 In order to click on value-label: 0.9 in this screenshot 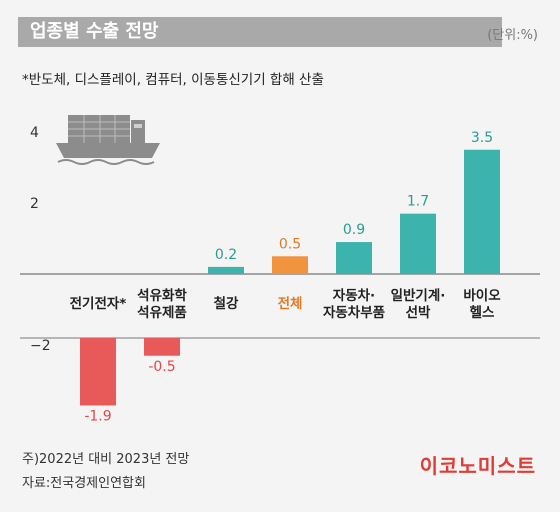, I will do `click(354, 230)`.